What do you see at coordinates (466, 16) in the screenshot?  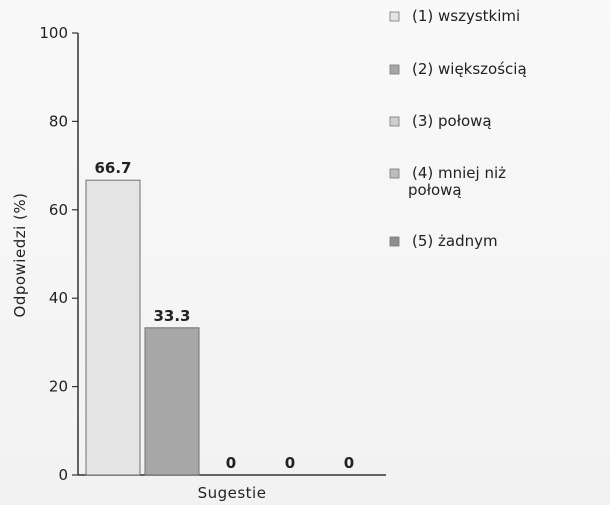 I see `legend-label: (1) wszystkimi` at bounding box center [466, 16].